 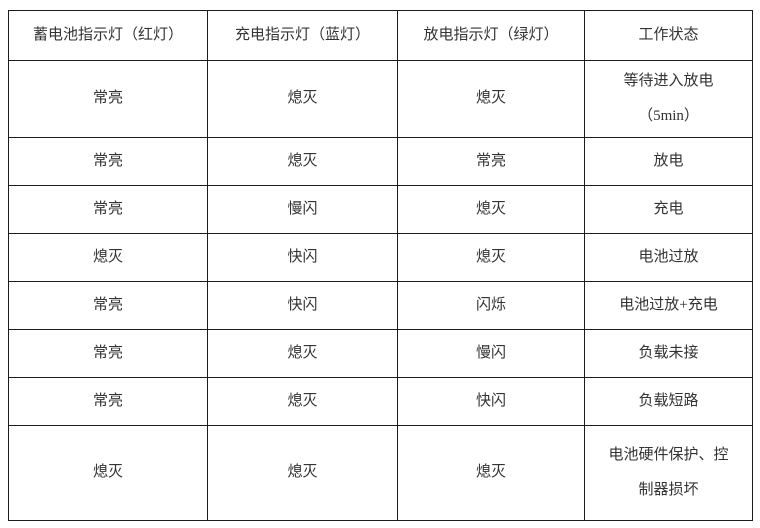 I want to click on cell-charge-led: 慢闪, so click(x=302, y=209).